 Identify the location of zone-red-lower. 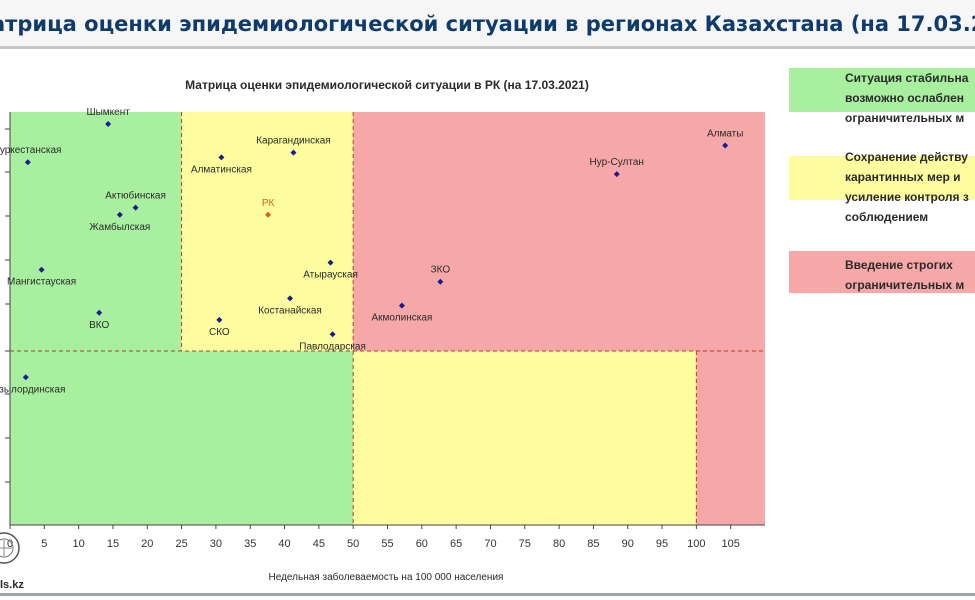
(730, 438).